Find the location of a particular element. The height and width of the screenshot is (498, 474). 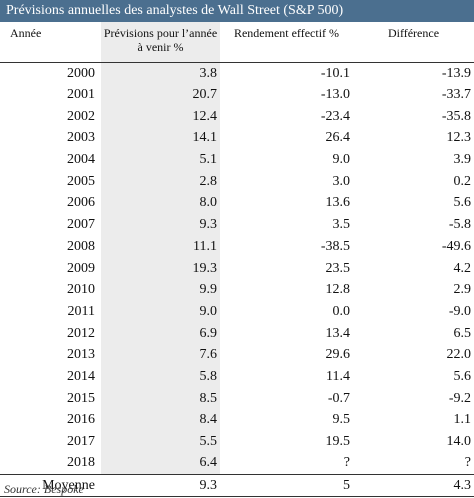

difference-cell: -35.8 is located at coordinates (456, 116).